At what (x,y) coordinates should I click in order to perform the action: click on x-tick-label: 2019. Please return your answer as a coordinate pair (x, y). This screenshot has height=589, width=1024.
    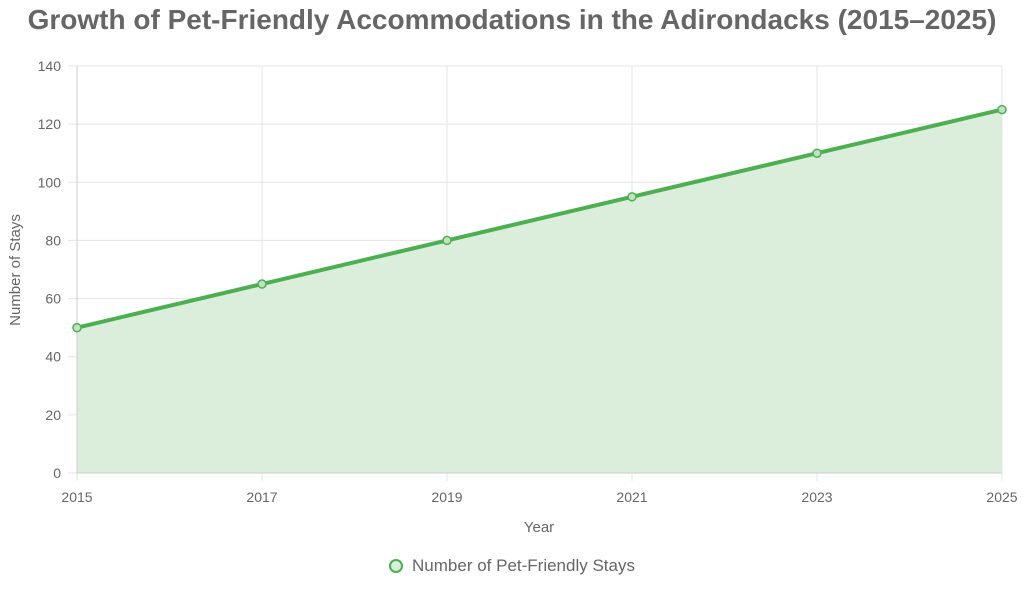
    Looking at the image, I should click on (446, 497).